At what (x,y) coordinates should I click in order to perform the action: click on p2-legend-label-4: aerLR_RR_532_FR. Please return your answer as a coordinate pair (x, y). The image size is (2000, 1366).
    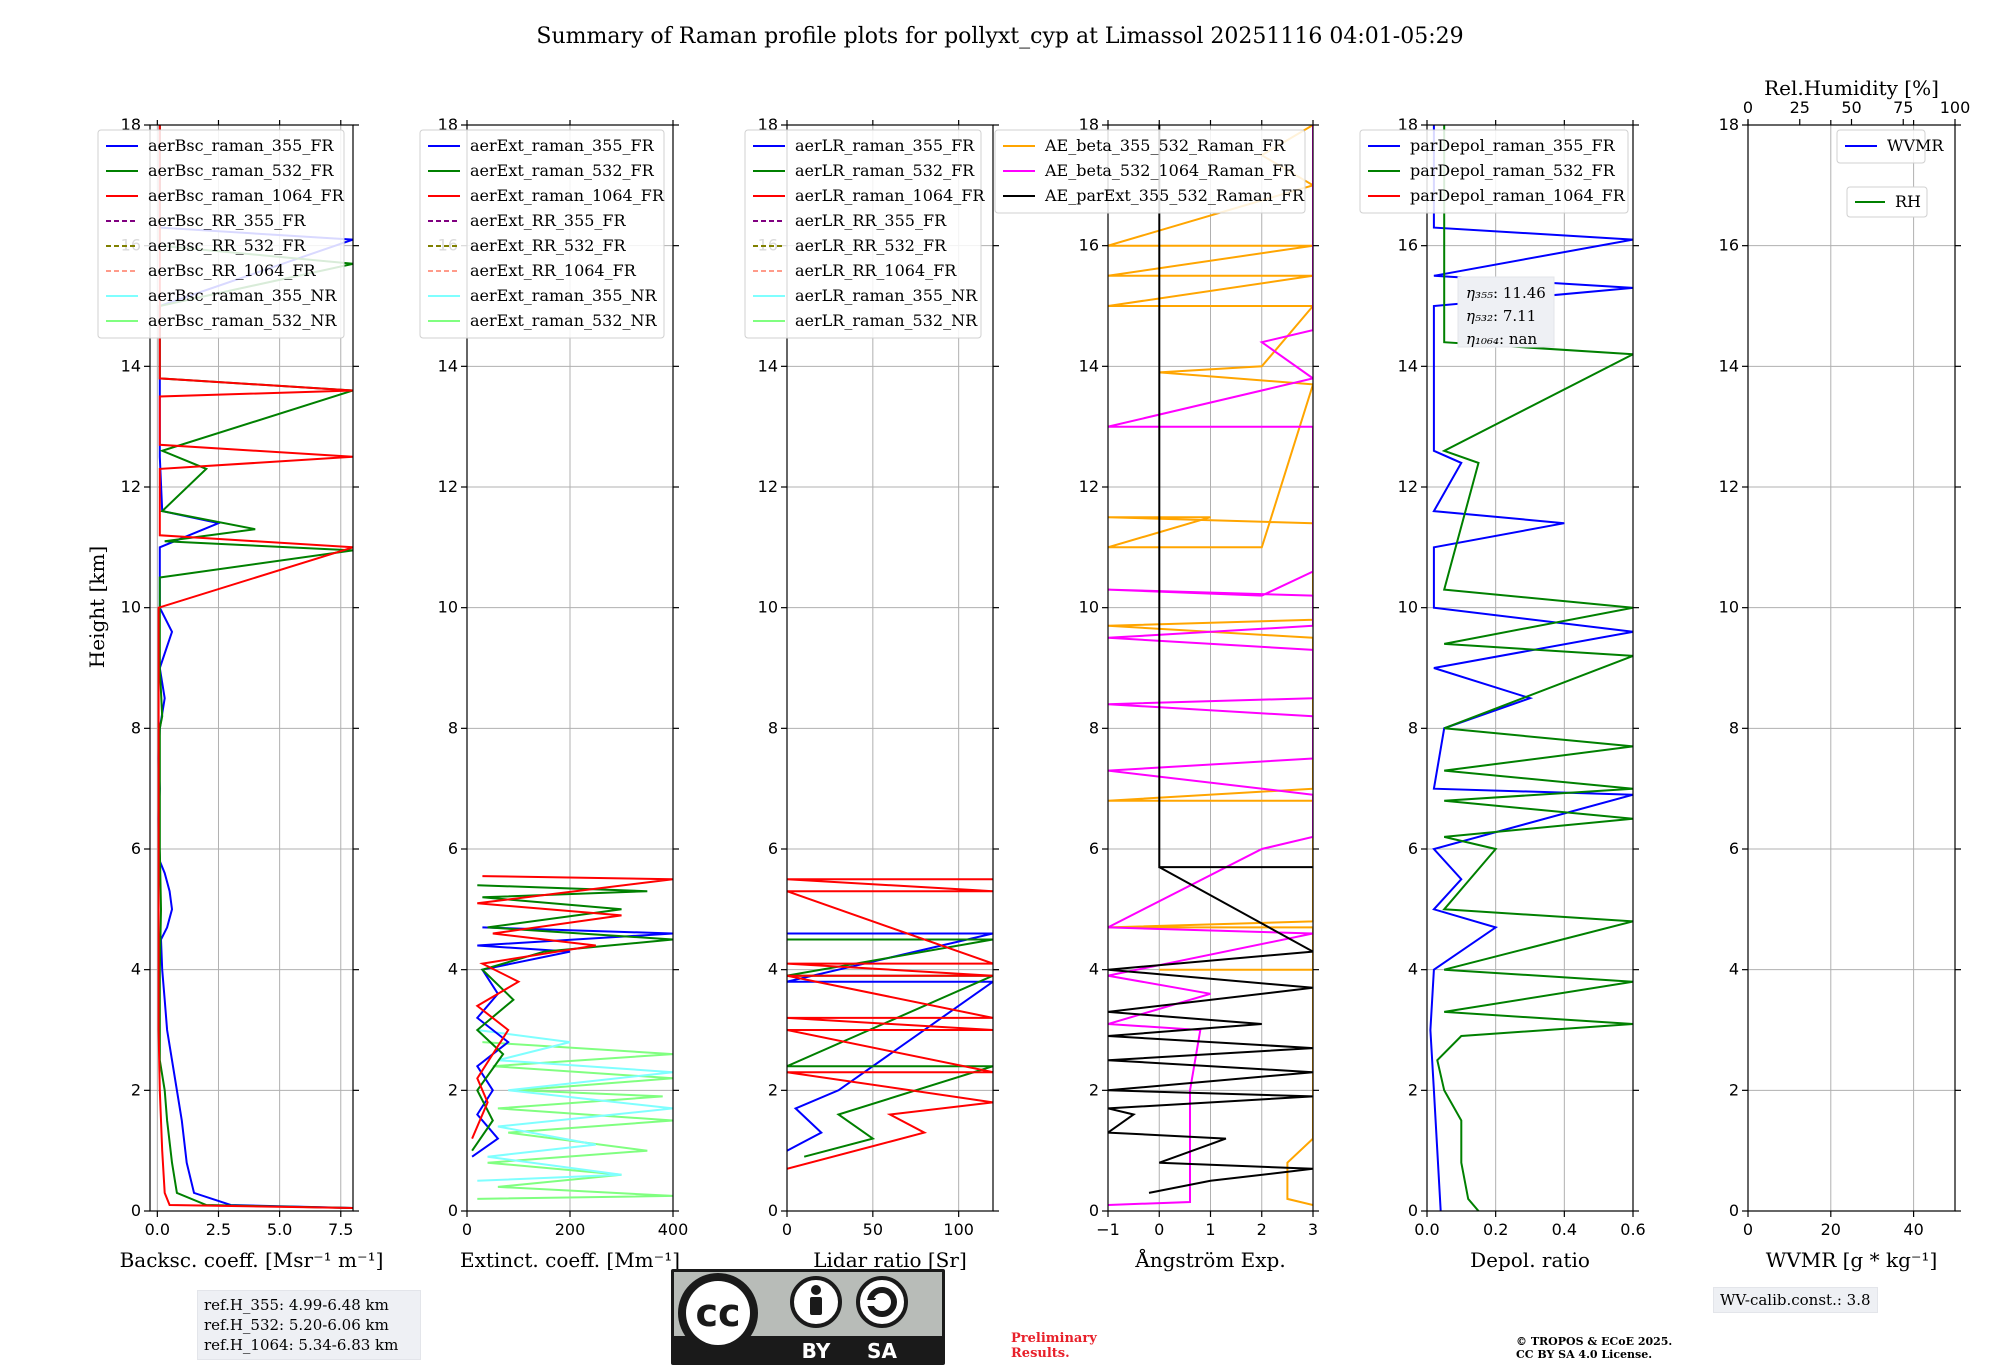
    Looking at the image, I should click on (871, 245).